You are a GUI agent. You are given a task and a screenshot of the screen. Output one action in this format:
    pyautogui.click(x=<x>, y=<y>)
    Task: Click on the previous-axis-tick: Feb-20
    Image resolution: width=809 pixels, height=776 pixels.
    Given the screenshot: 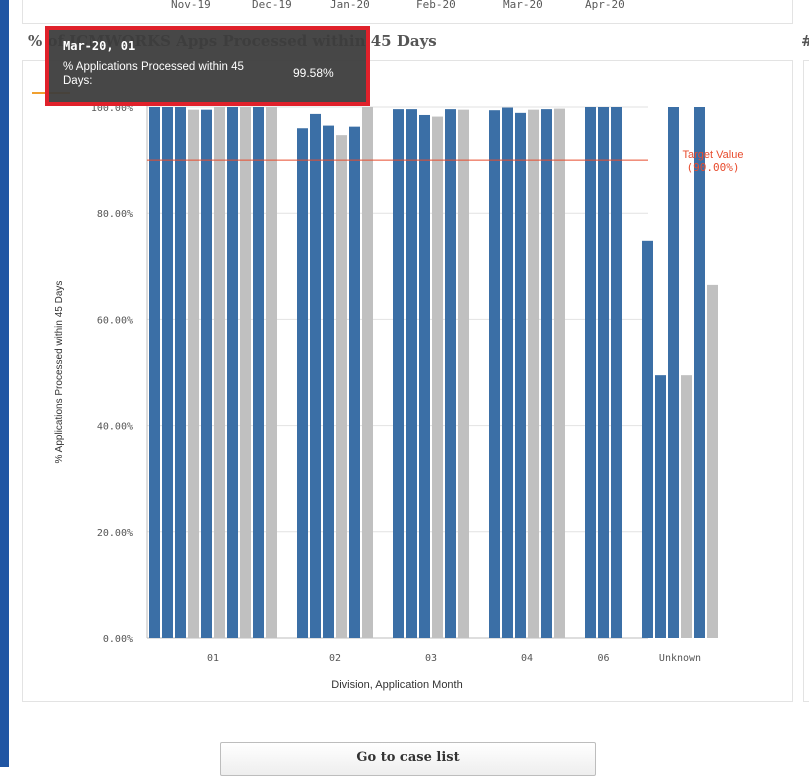 What is the action you would take?
    pyautogui.click(x=436, y=5)
    